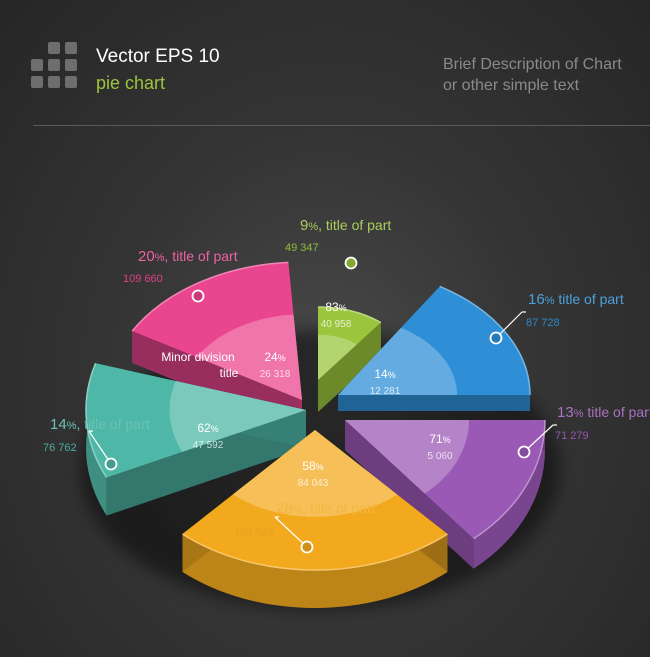  I want to click on slice-title: 9%, title of part, so click(345, 225).